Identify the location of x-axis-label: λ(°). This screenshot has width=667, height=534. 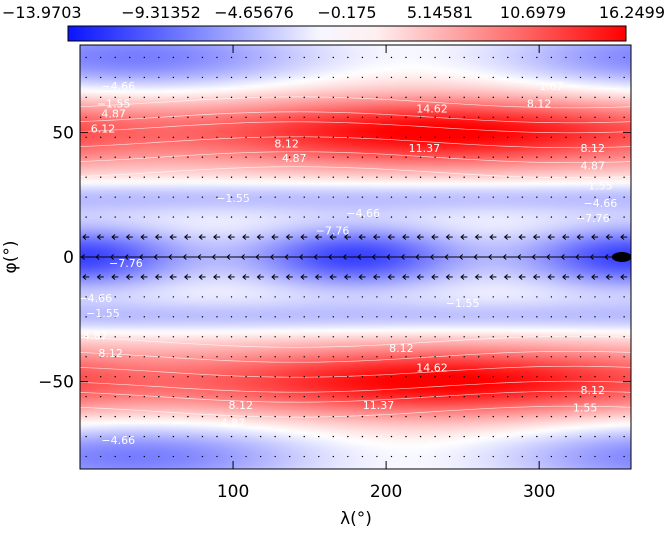
(356, 519).